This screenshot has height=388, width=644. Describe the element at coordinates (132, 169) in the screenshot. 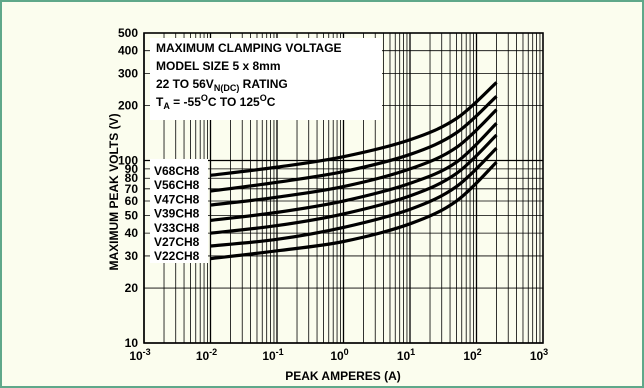

I see `y-tick-label: 90` at that location.